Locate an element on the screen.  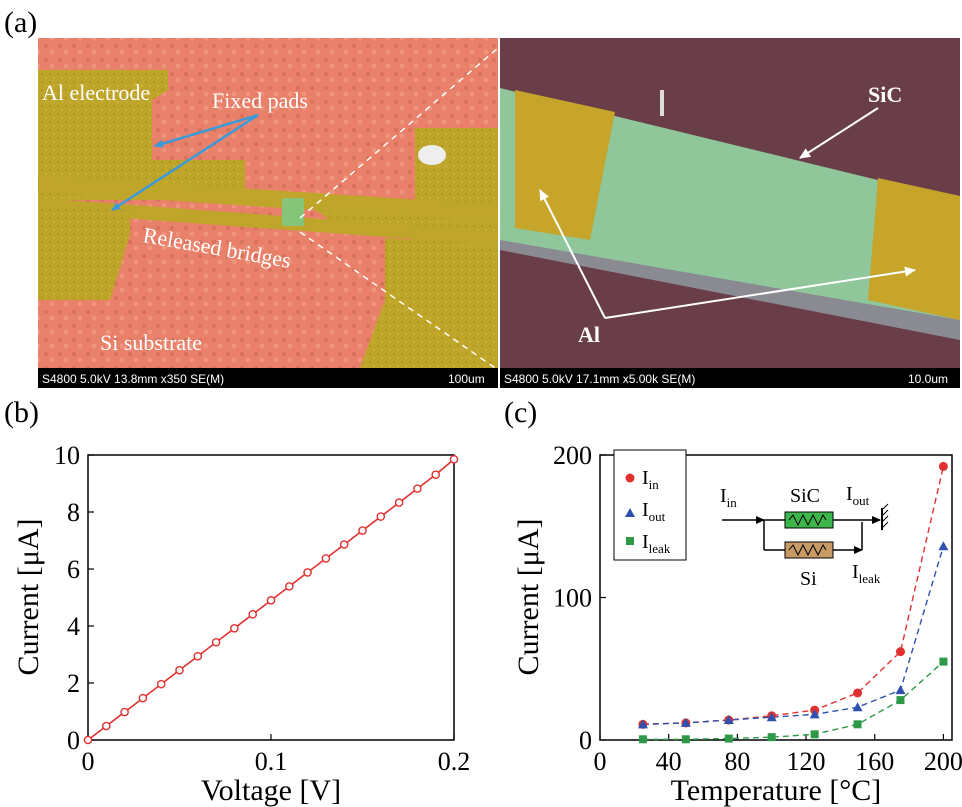
sic-arrow is located at coordinates (839, 133).